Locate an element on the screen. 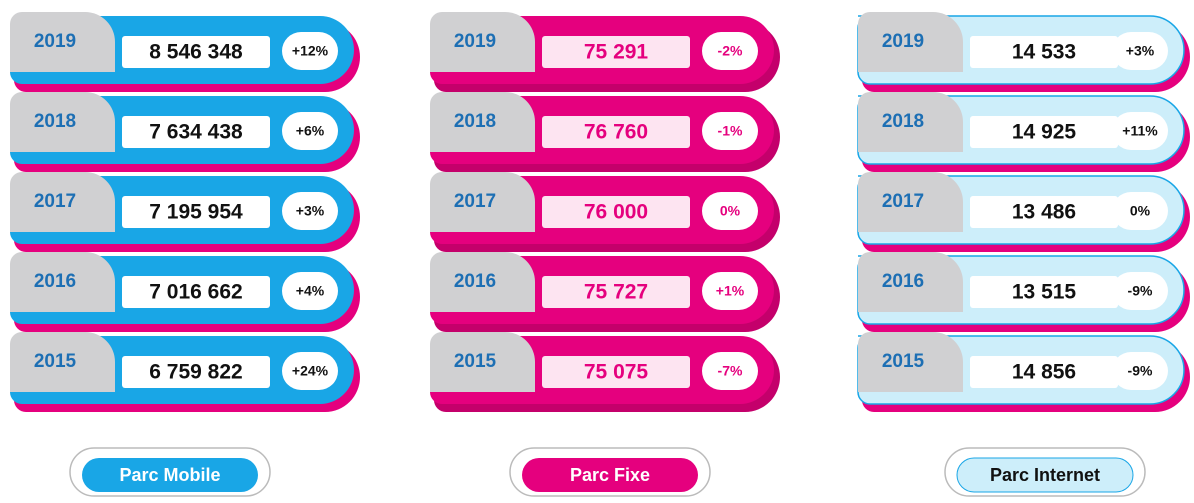  change: +12% is located at coordinates (310, 51).